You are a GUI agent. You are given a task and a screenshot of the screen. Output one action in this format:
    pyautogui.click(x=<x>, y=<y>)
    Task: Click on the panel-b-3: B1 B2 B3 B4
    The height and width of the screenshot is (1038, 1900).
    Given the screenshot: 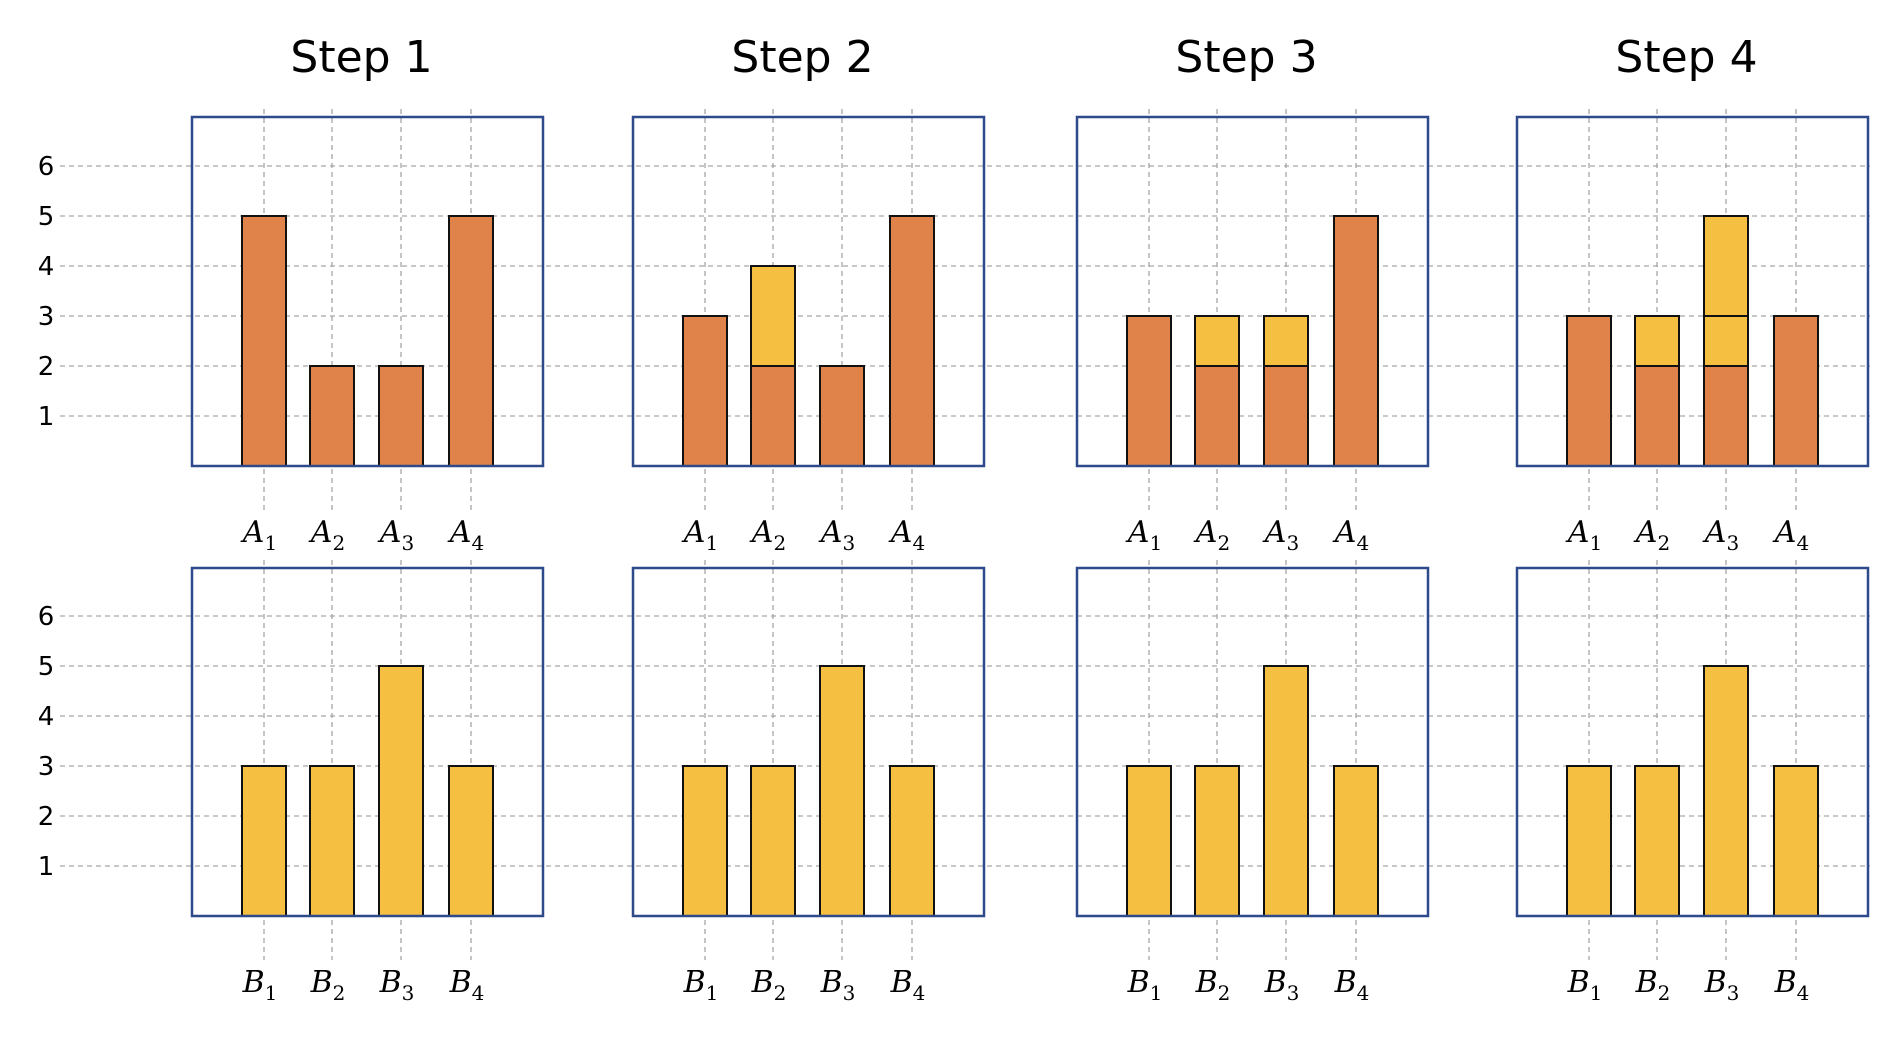 What is the action you would take?
    pyautogui.click(x=1252, y=782)
    